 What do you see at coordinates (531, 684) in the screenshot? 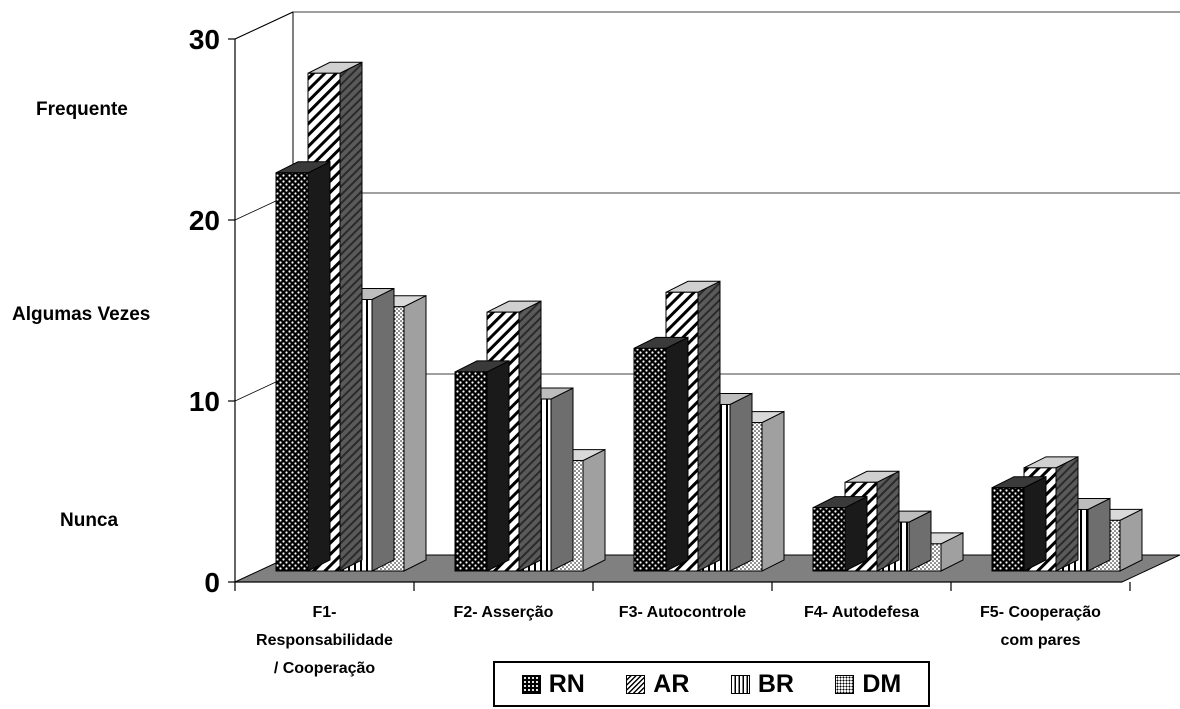
I see `legend-swatch-rn` at bounding box center [531, 684].